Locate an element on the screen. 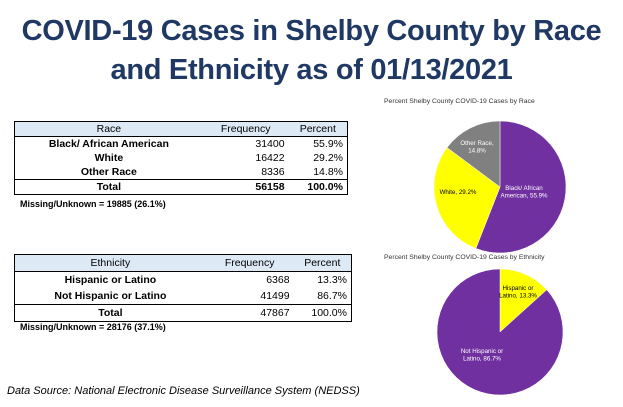 This screenshot has height=407, width=623. pie-data-label: White, 29.2% is located at coordinates (458, 192).